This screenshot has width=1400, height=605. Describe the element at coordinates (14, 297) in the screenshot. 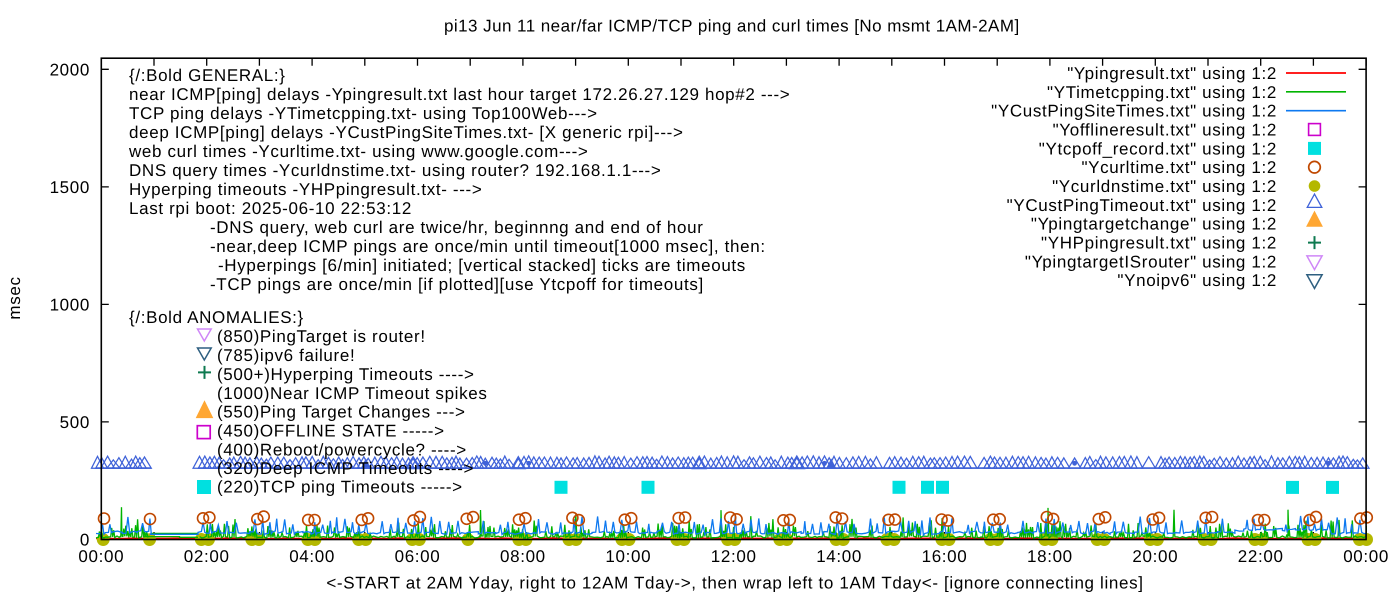

I see `svg-text: msec` at that location.